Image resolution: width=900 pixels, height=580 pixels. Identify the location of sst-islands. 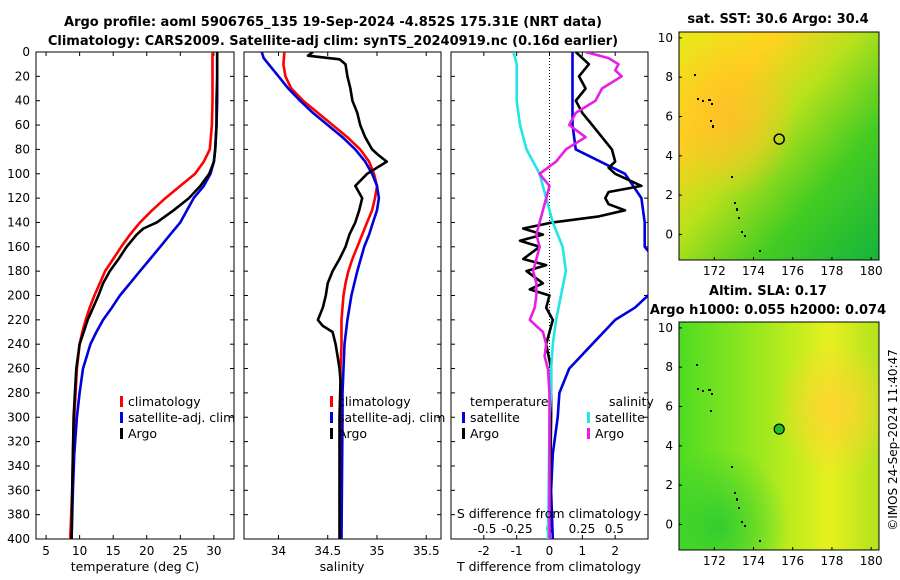
(727, 163).